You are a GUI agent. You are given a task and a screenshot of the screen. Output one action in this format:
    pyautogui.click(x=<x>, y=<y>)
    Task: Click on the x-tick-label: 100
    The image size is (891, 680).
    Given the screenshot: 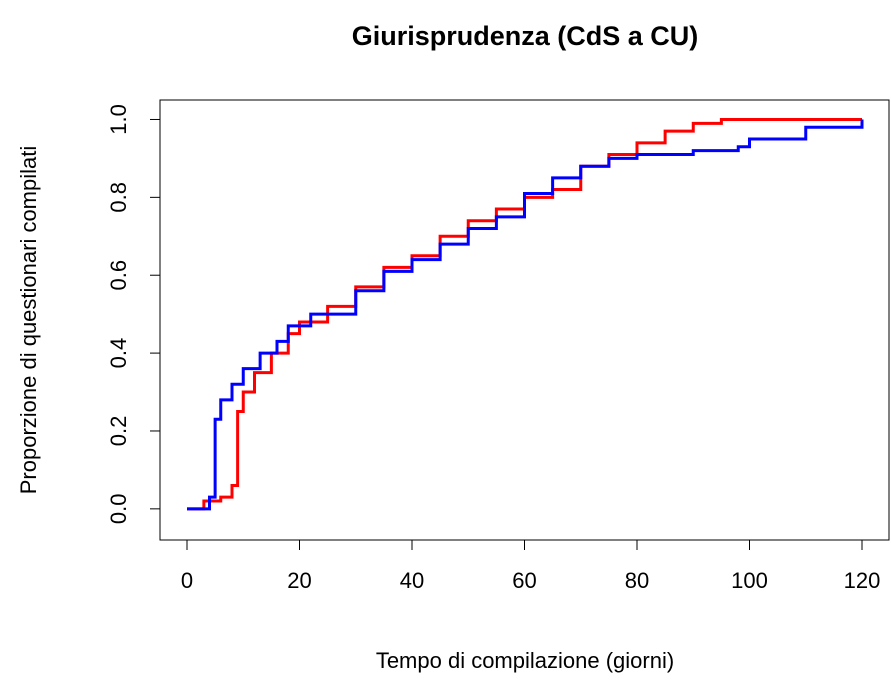 What is the action you would take?
    pyautogui.click(x=749, y=580)
    